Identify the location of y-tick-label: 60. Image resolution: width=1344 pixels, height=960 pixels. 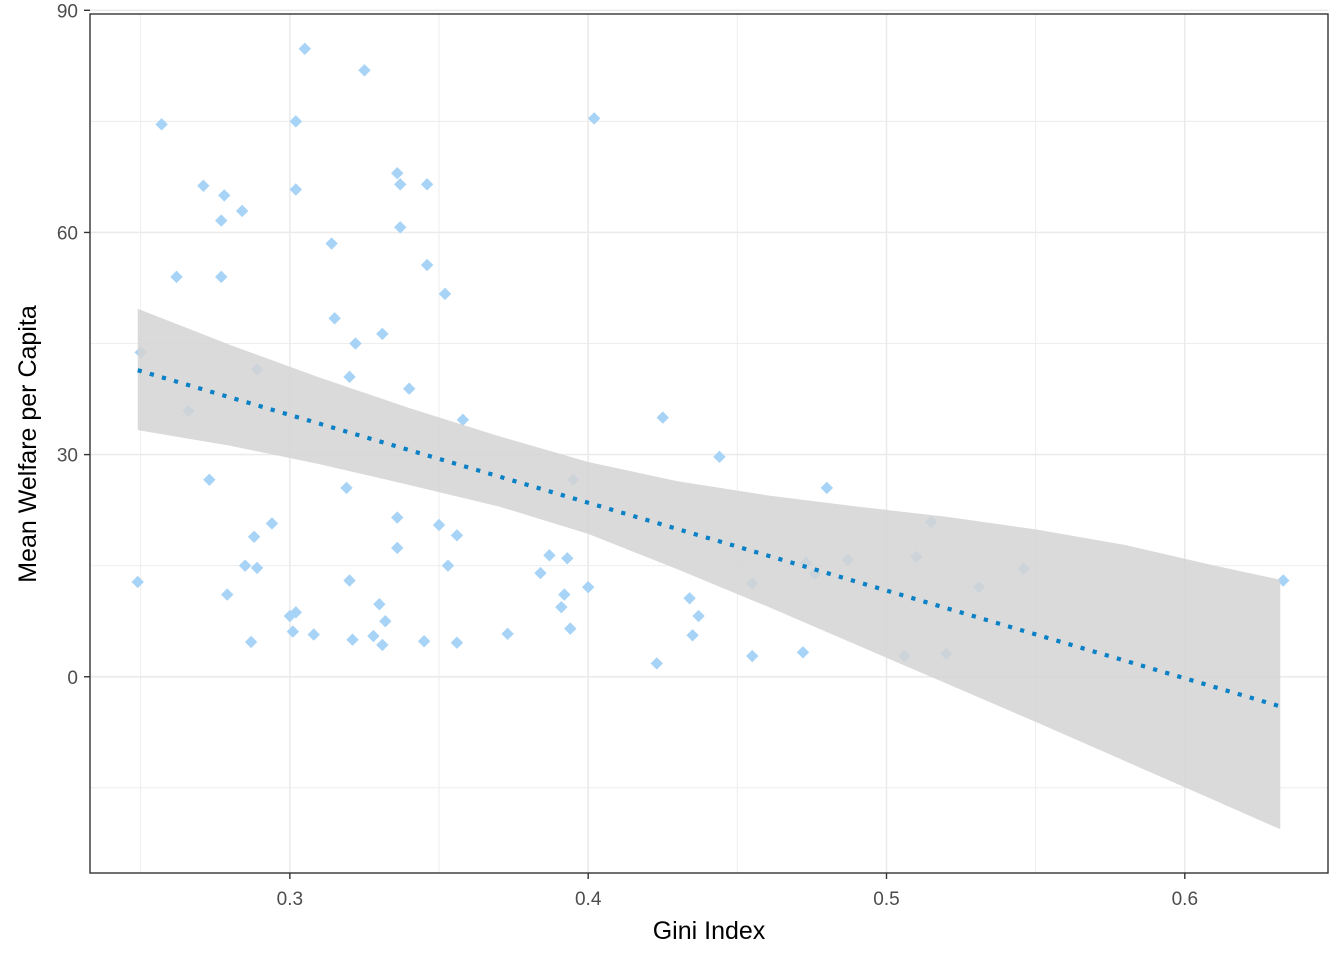
(67, 233).